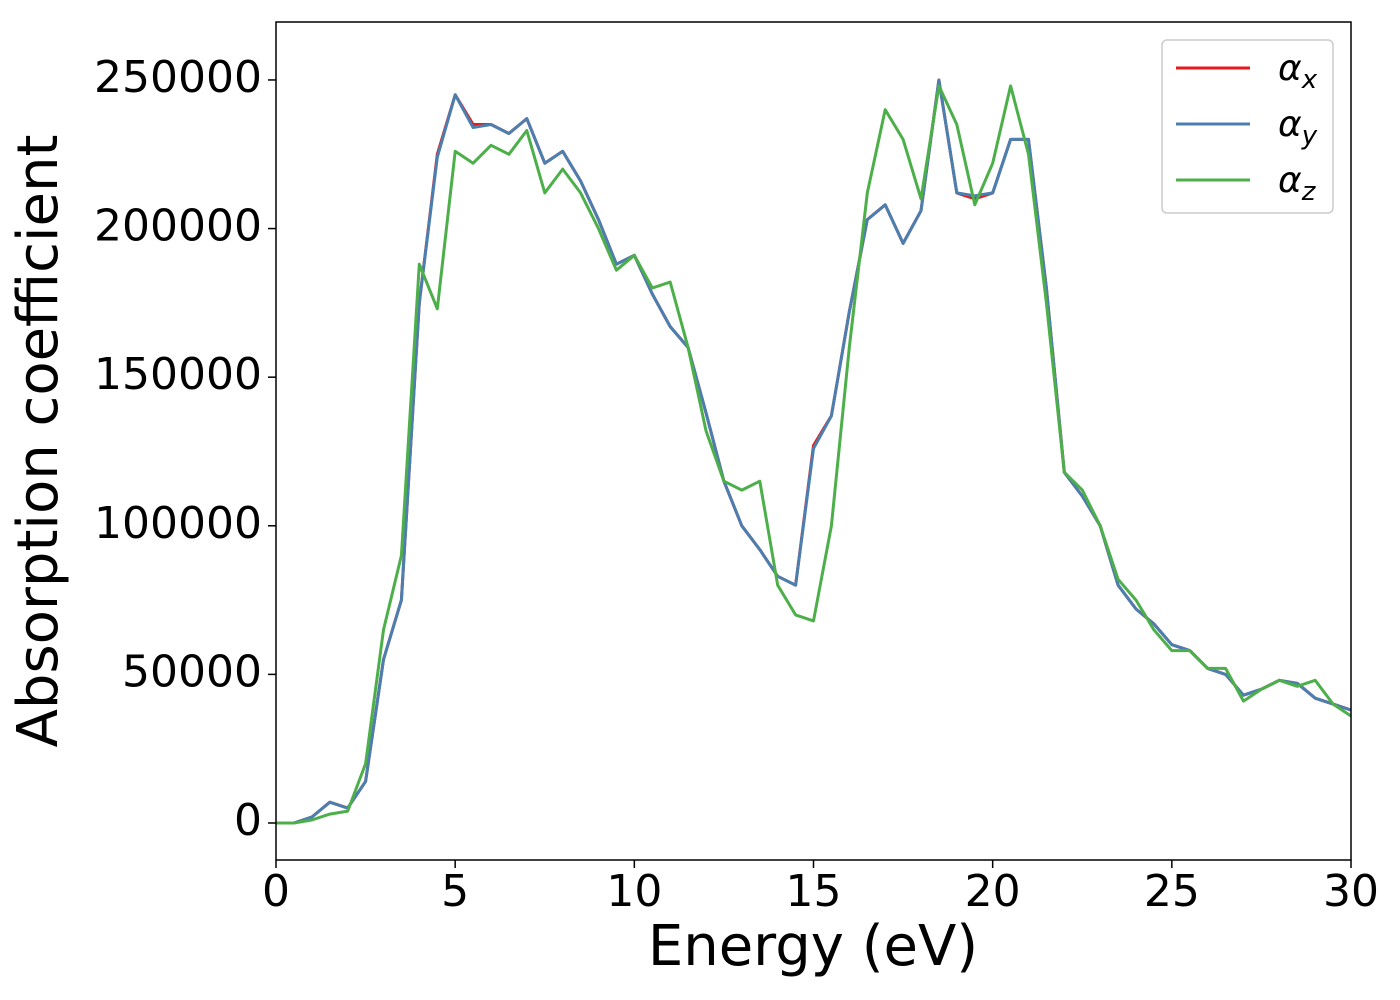 The width and height of the screenshot is (1400, 1000). What do you see at coordinates (192, 671) in the screenshot?
I see `y-tick-label: 50000` at bounding box center [192, 671].